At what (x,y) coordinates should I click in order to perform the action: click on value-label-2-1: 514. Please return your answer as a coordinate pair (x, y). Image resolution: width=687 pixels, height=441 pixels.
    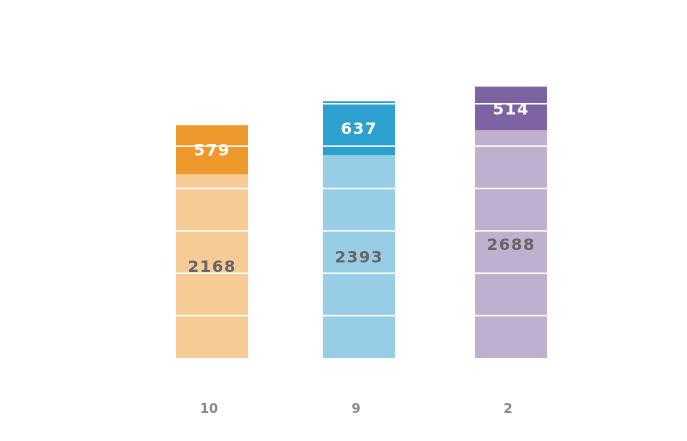
    Looking at the image, I should click on (511, 108).